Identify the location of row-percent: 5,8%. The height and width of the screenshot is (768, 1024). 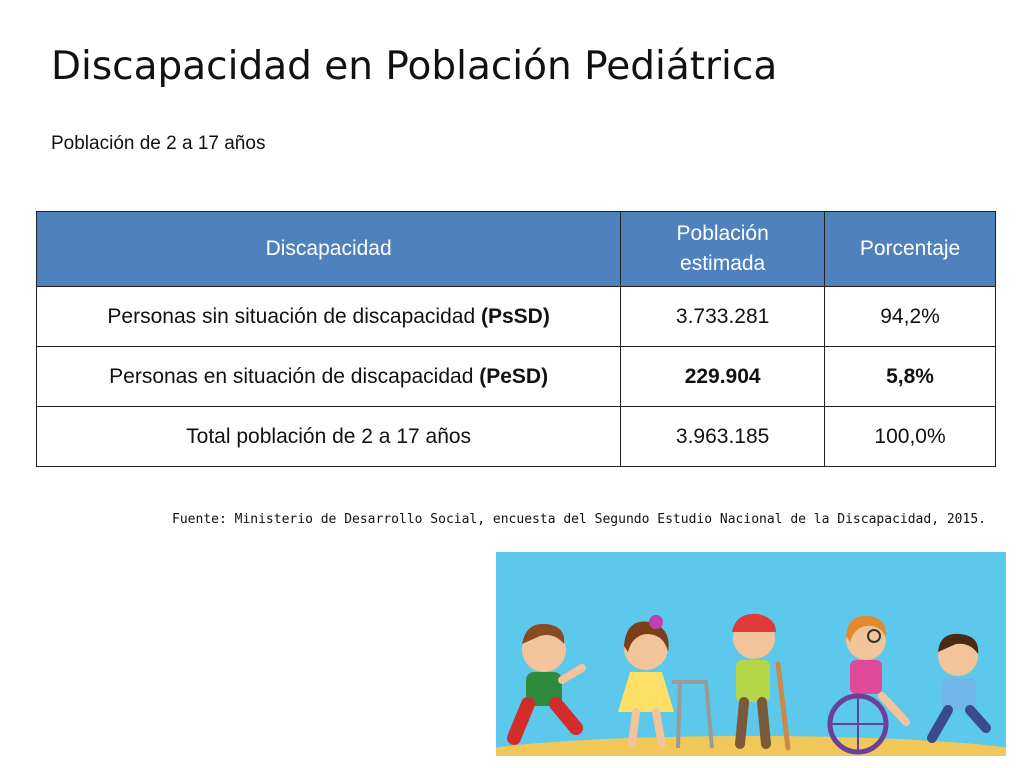
(910, 376).